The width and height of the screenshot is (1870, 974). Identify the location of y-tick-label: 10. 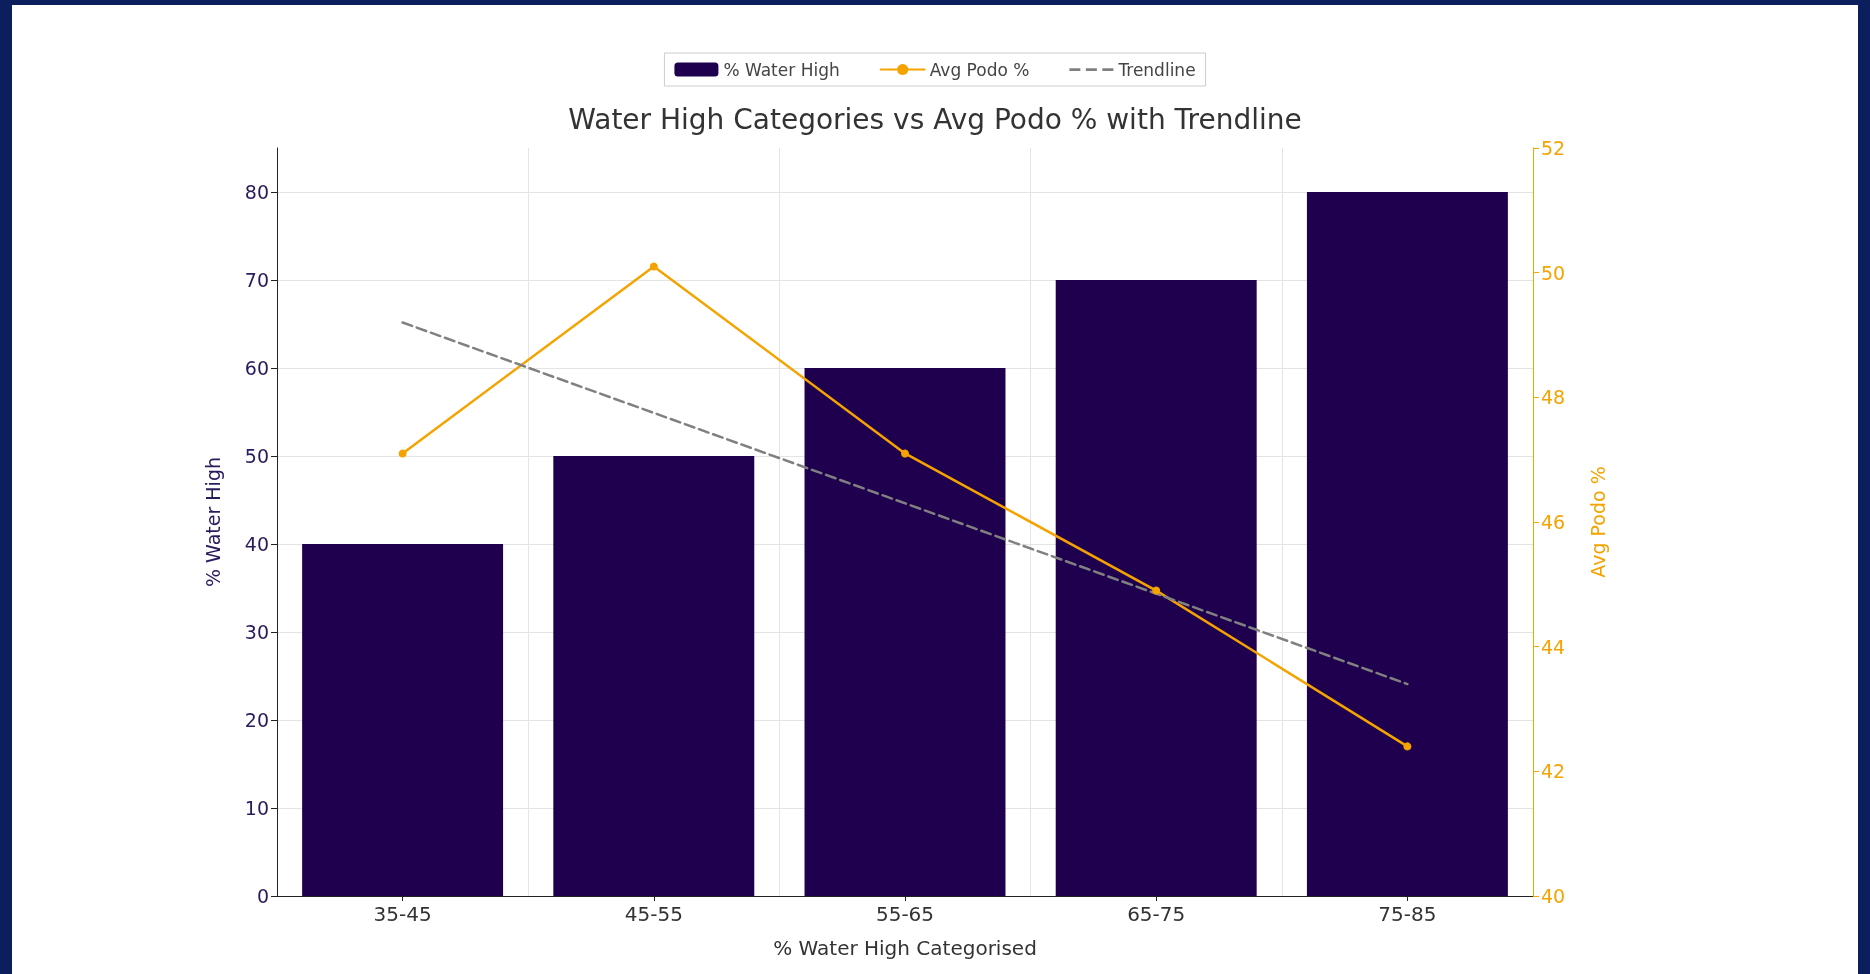
(256, 808).